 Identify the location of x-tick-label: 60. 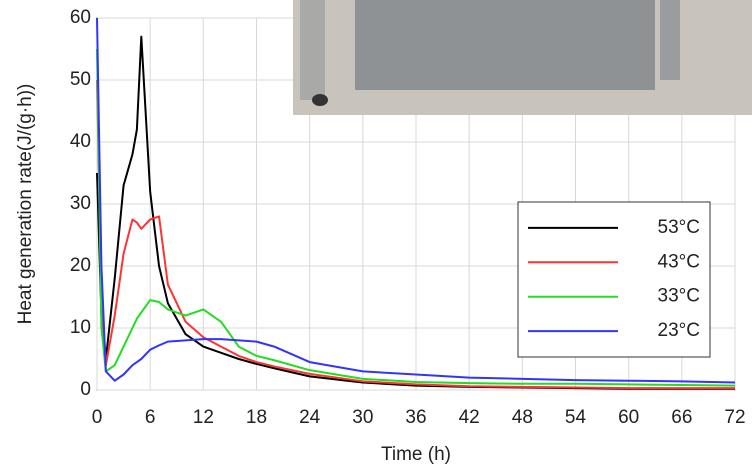
(628, 417).